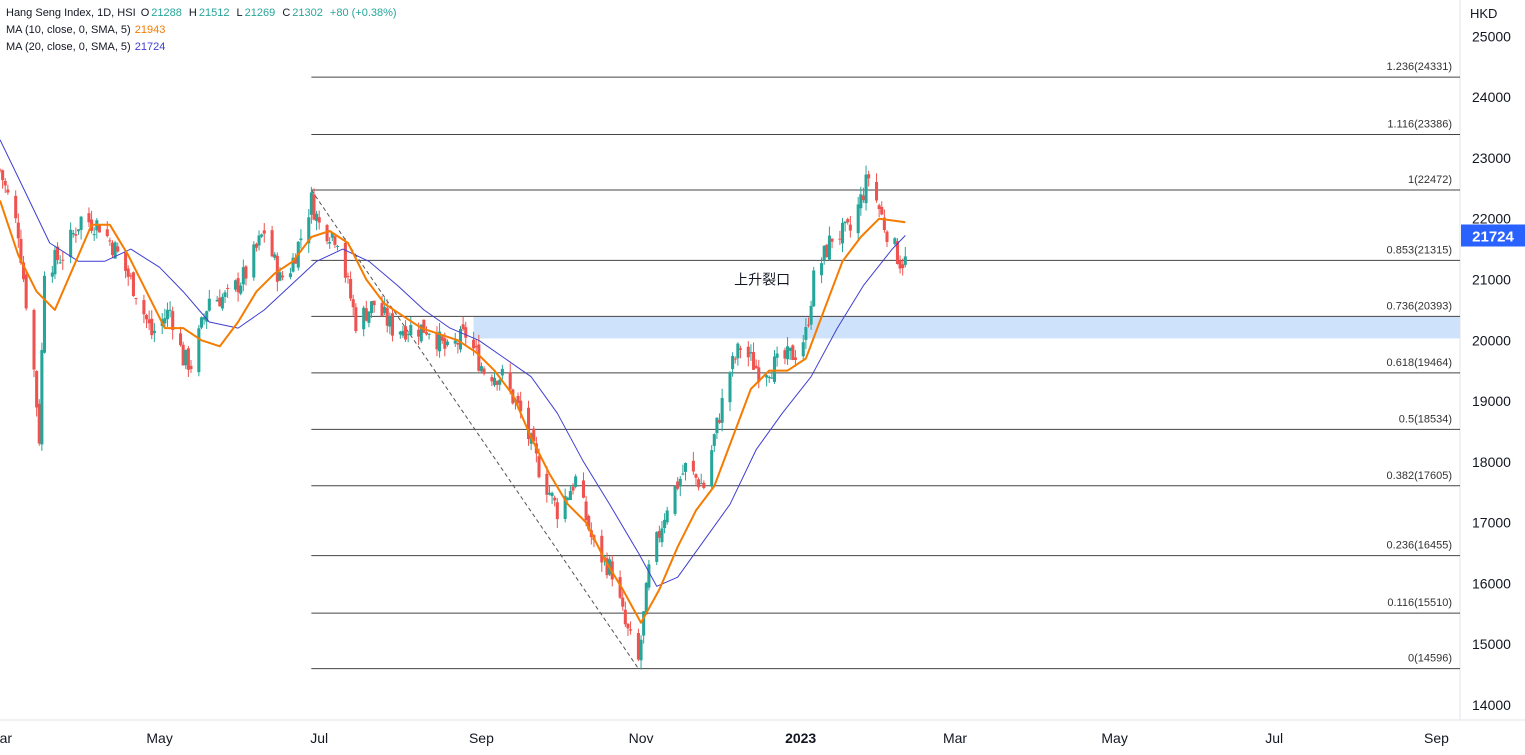 This screenshot has height=755, width=1525. I want to click on x-tick-label: Jul, so click(319, 738).